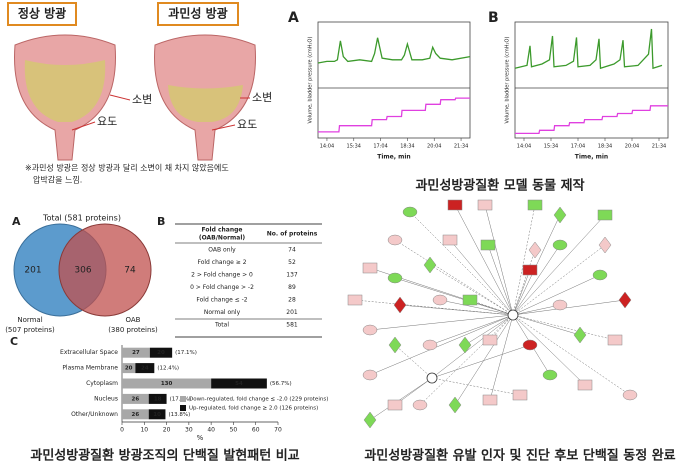 The width and height of the screenshot is (700, 470). What do you see at coordinates (42, 13) in the screenshot?
I see `label: 정상 방광` at bounding box center [42, 13].